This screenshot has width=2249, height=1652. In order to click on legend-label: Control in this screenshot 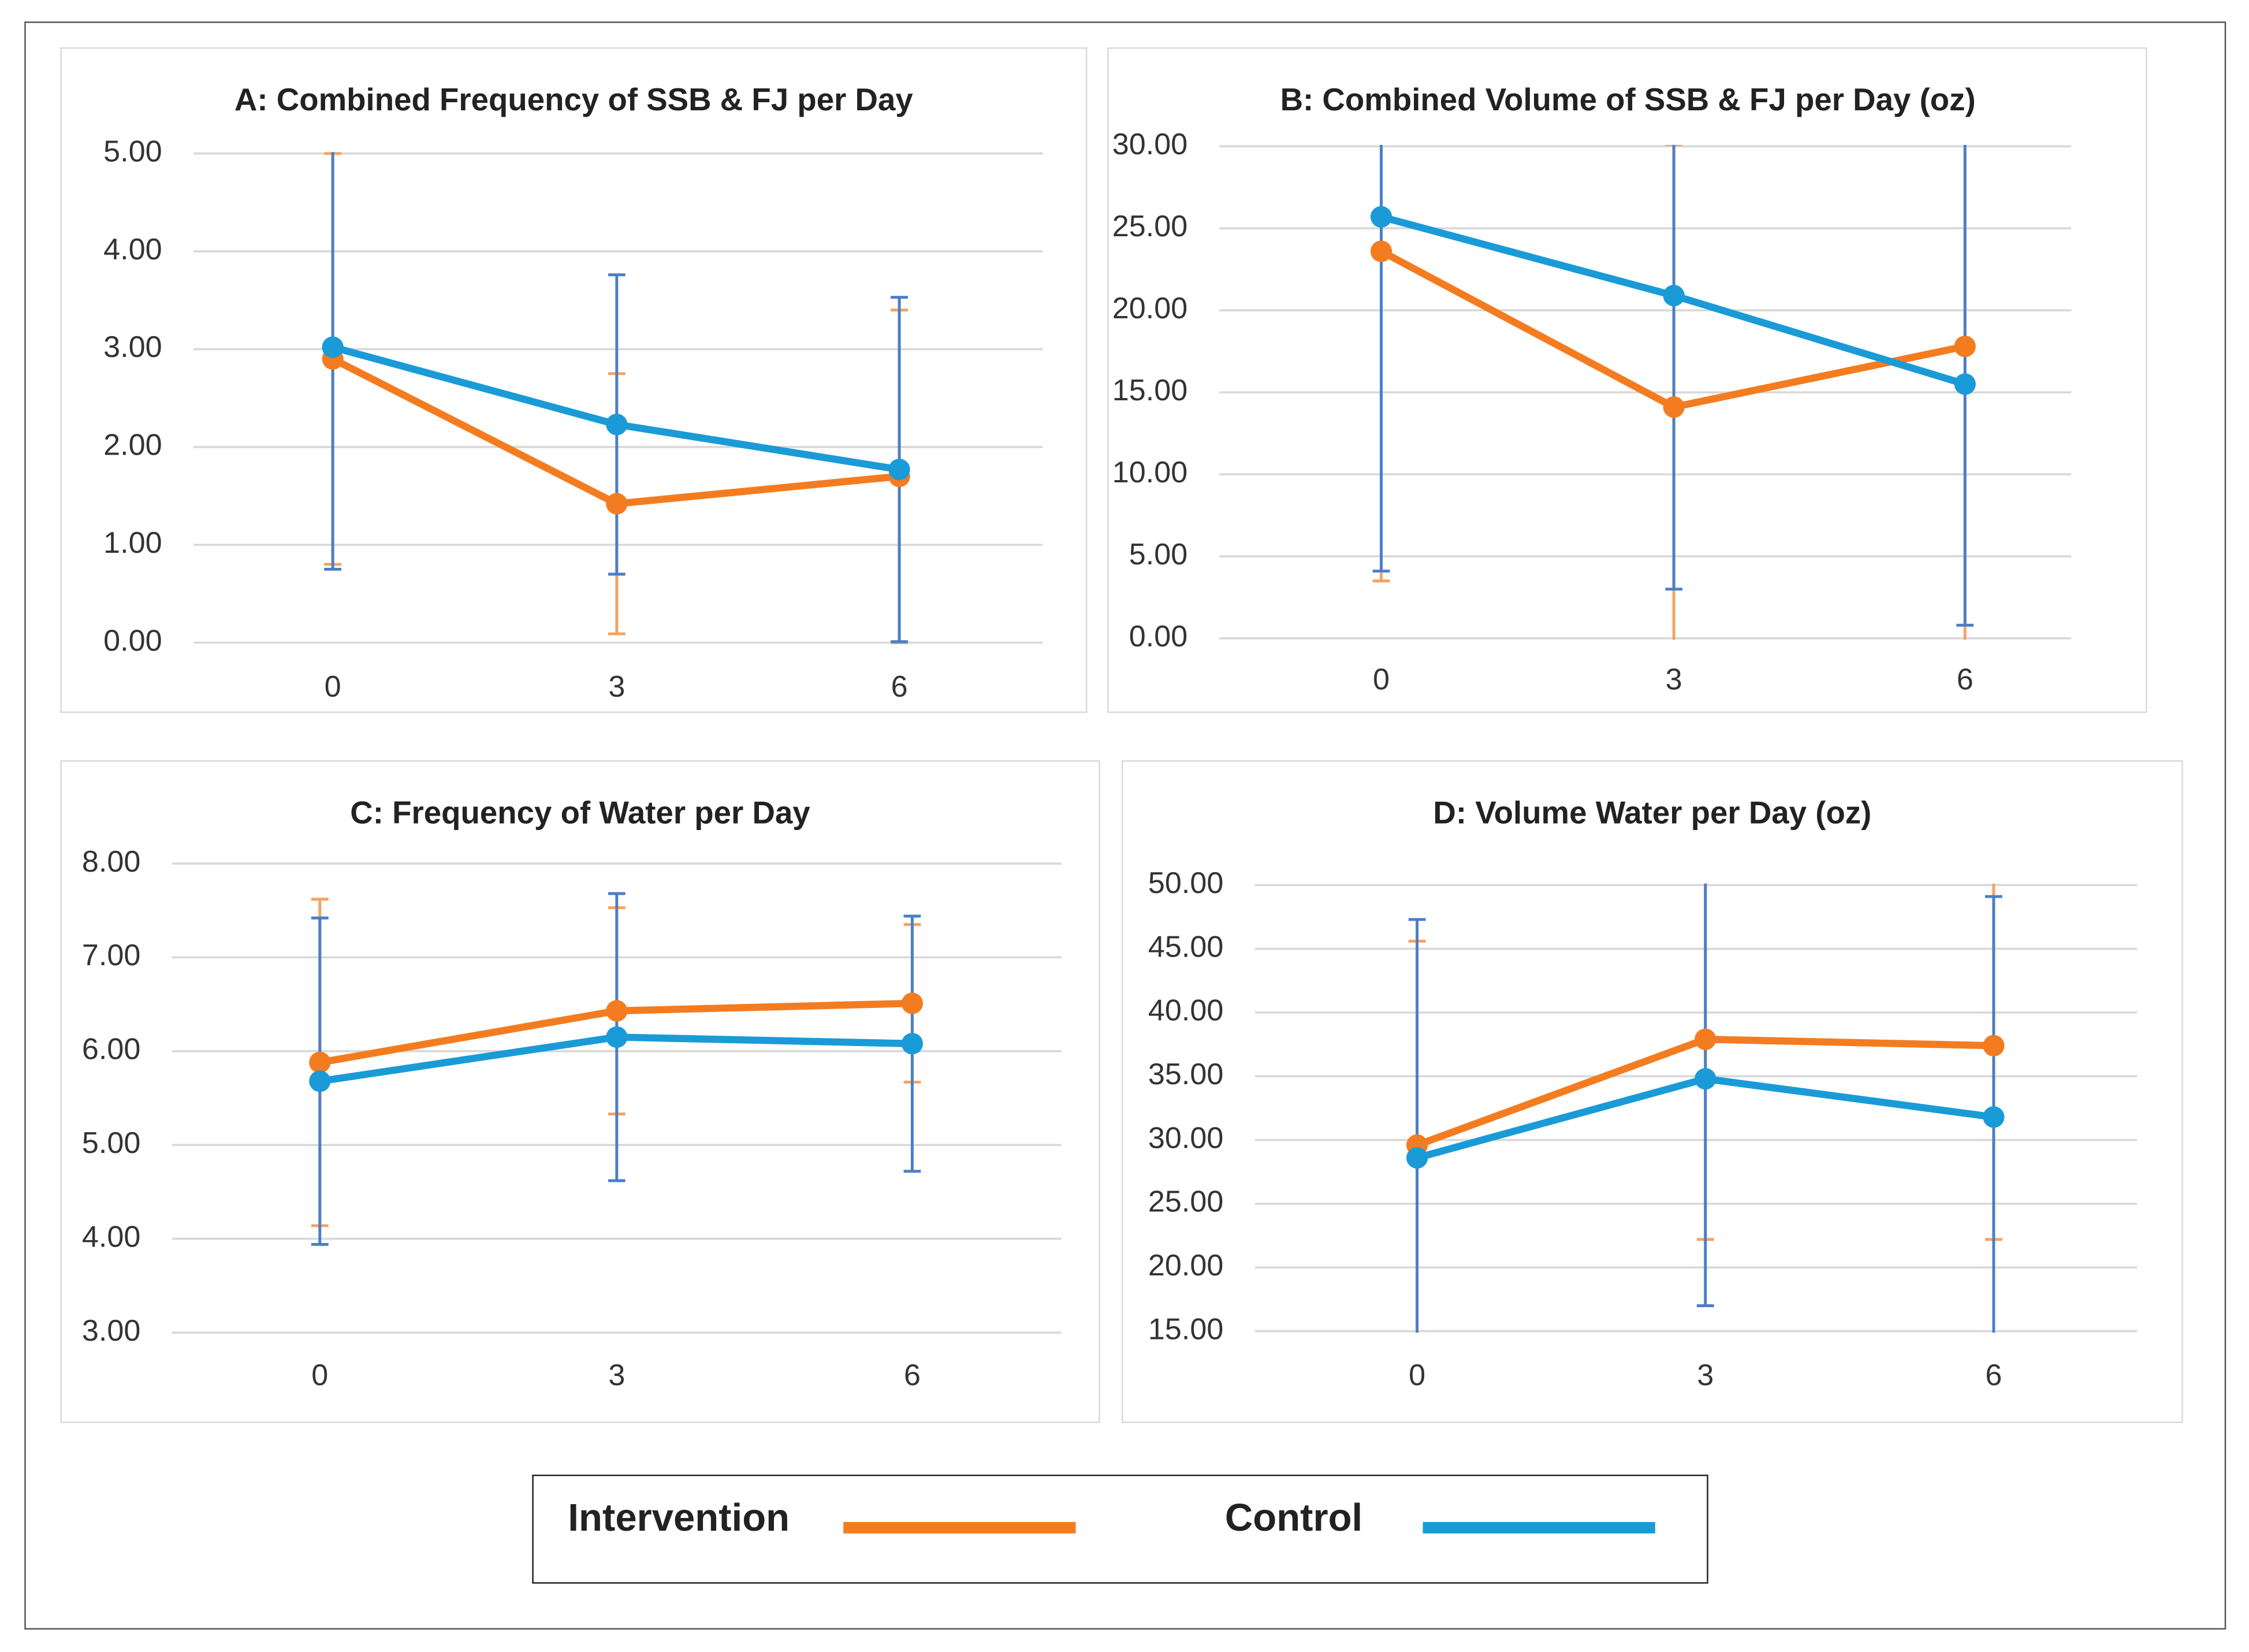, I will do `click(1293, 1517)`.